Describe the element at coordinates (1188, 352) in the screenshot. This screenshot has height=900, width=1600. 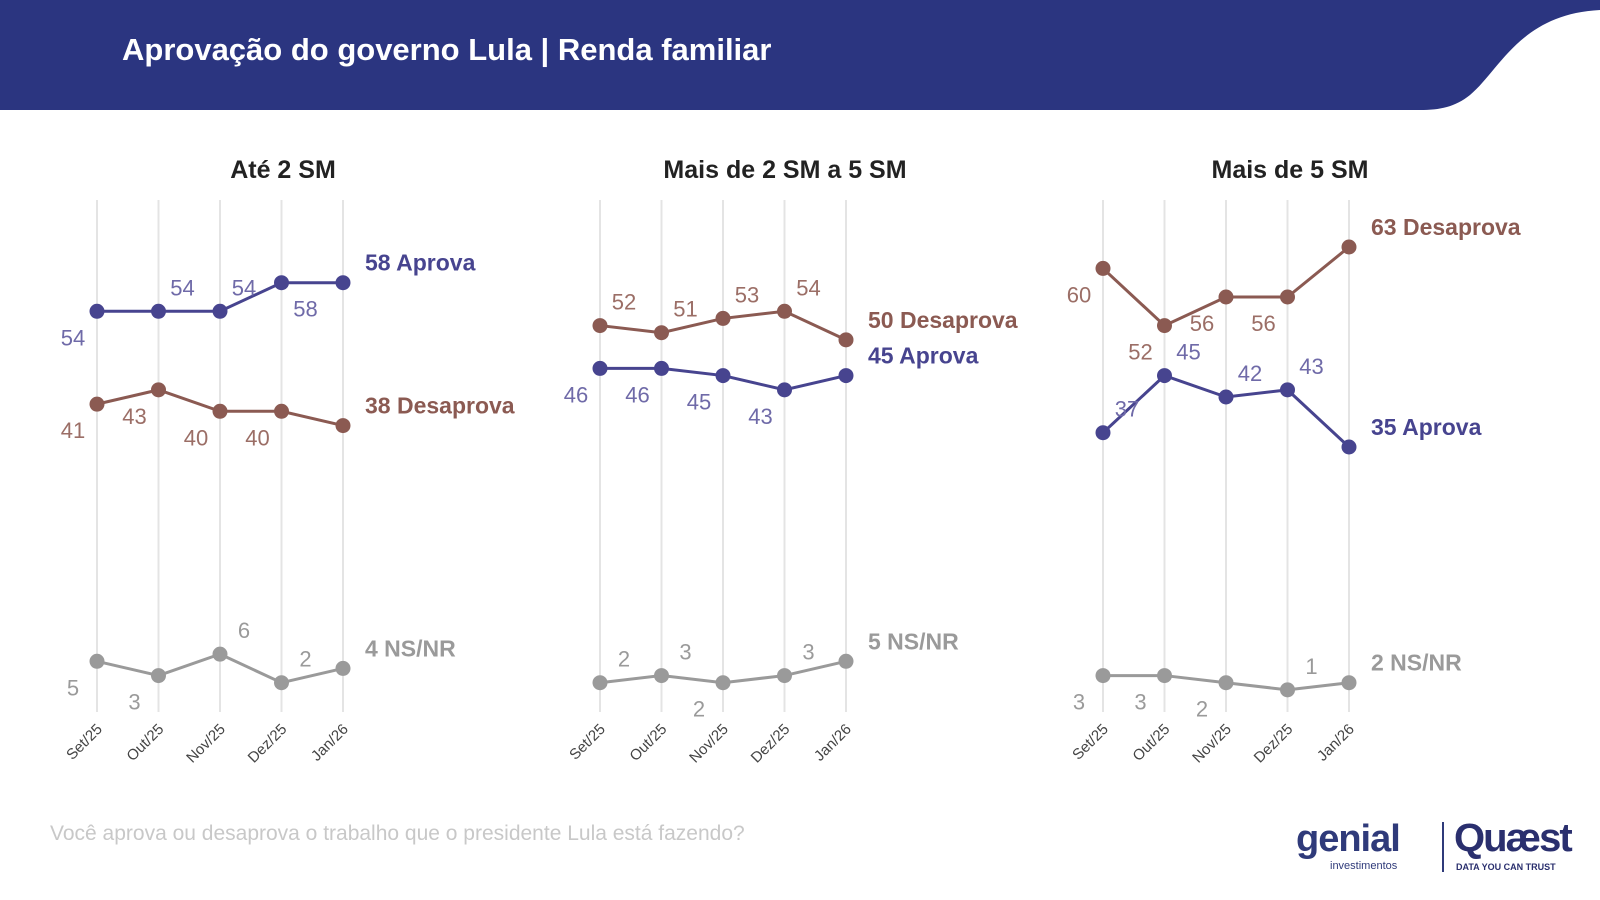
I see `data-label: 45` at that location.